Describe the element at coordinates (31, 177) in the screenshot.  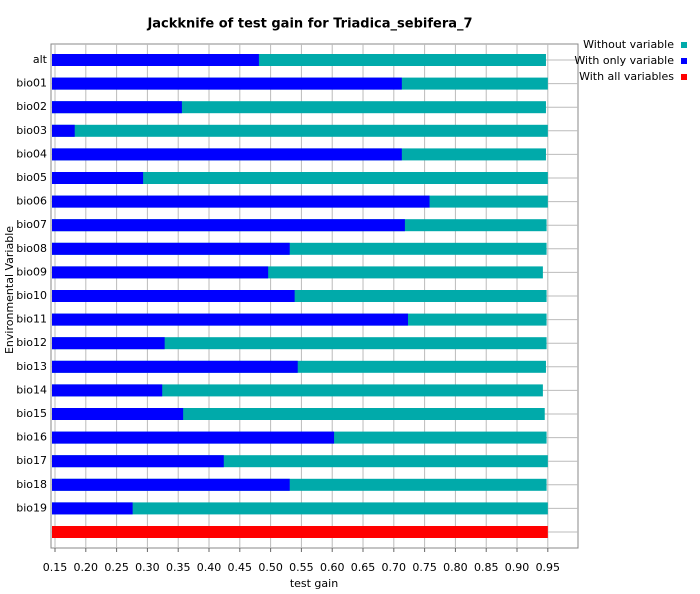
I see `y-tick-label: bio05` at that location.